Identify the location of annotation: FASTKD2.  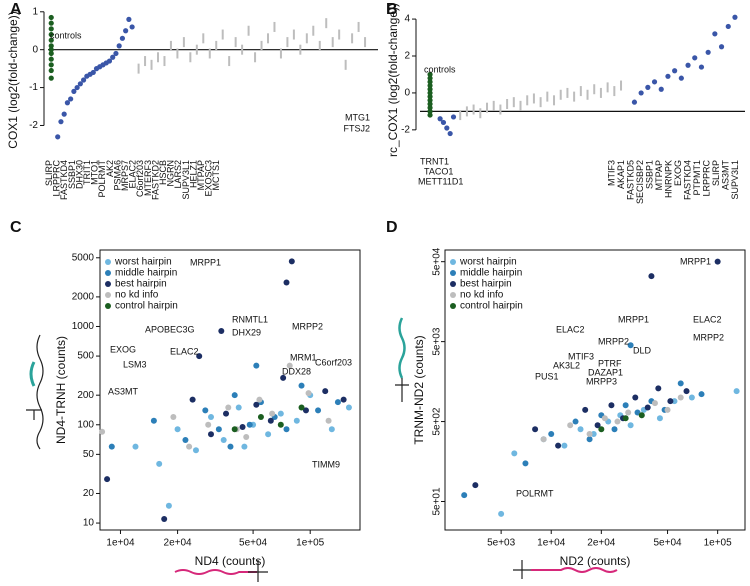
(155, 180).